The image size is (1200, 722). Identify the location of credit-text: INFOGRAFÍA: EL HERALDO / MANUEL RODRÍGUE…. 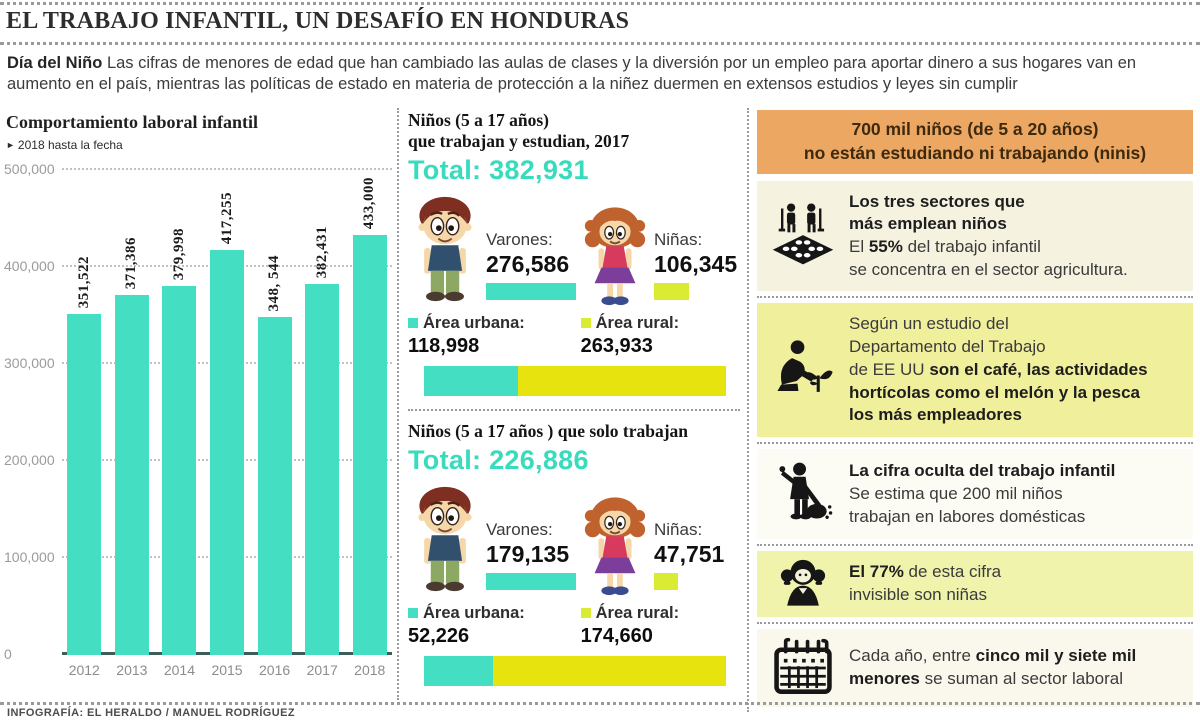
(151, 713).